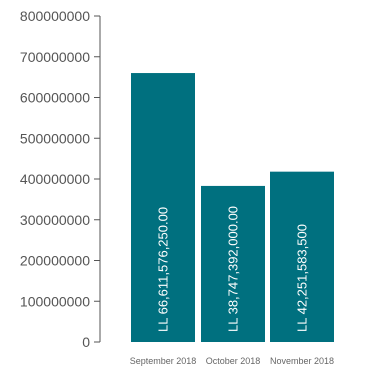 The width and height of the screenshot is (377, 369). What do you see at coordinates (55, 179) in the screenshot?
I see `y-tick-label: 400000000` at bounding box center [55, 179].